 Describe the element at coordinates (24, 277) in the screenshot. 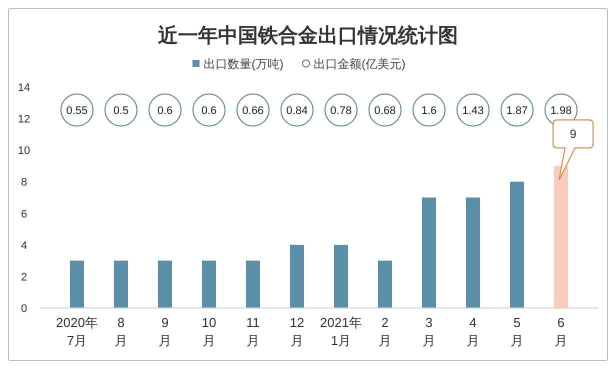

I see `y-tick-label: 2` at that location.